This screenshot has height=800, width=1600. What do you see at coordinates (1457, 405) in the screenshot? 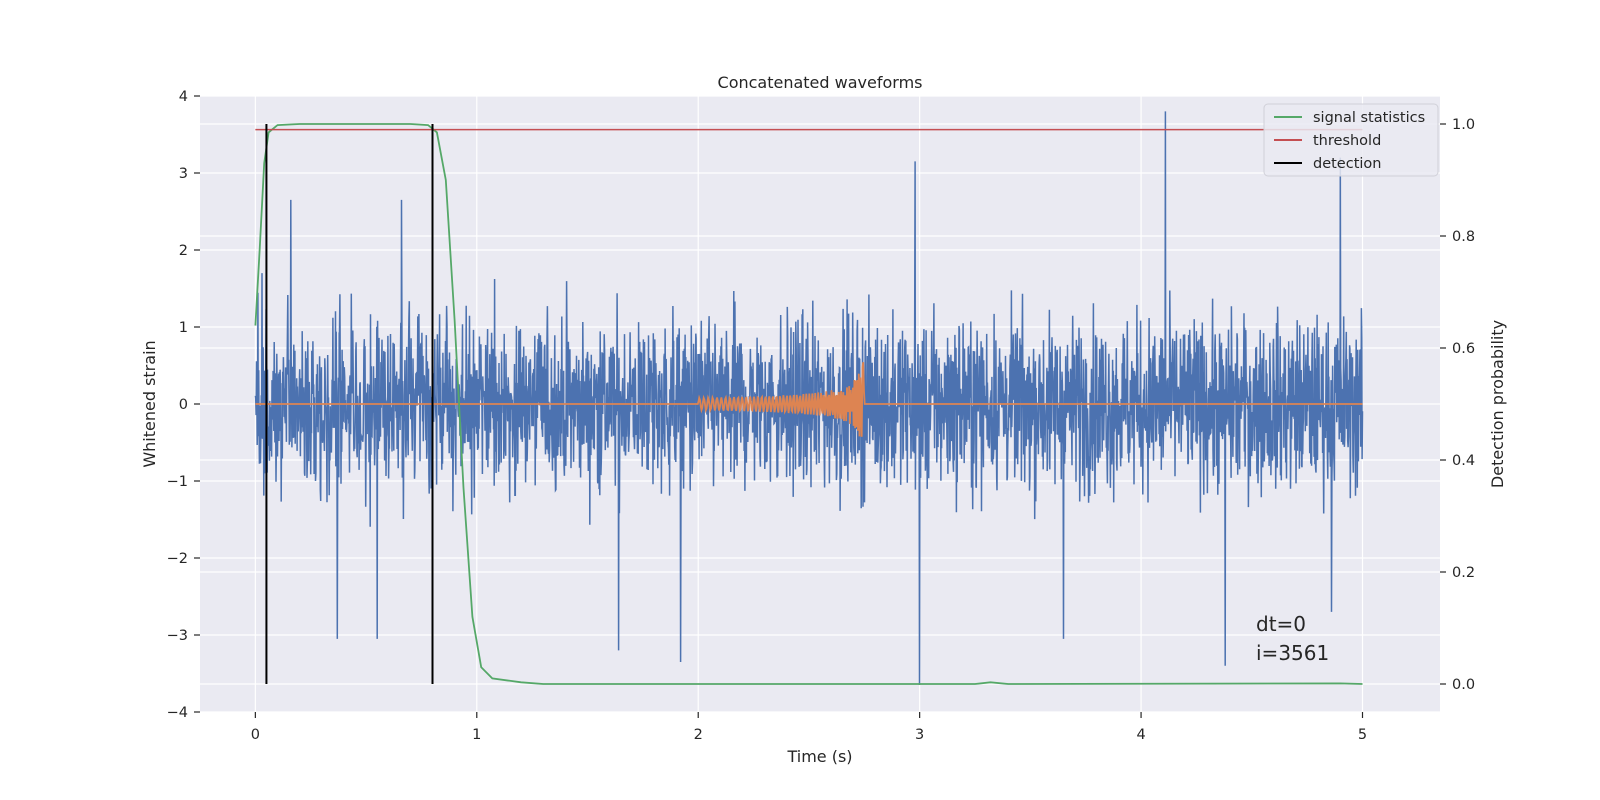
I see `y2-ticks: 0.0 0.2 0.4 0.6 0.8 1.0` at bounding box center [1457, 405].